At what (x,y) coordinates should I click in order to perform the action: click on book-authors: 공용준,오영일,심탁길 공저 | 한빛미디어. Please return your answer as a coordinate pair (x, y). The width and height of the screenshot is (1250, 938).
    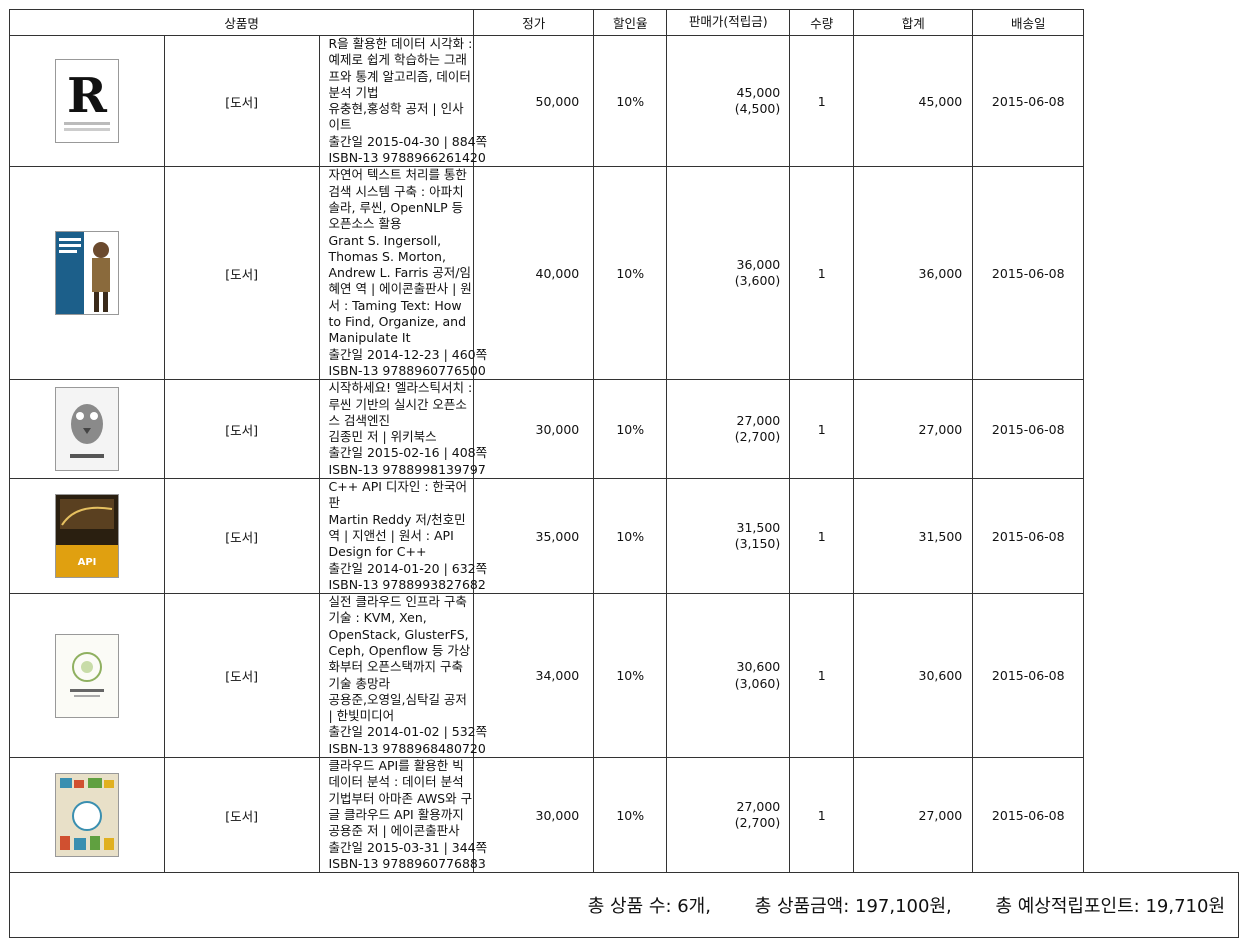
    Looking at the image, I should click on (397, 707).